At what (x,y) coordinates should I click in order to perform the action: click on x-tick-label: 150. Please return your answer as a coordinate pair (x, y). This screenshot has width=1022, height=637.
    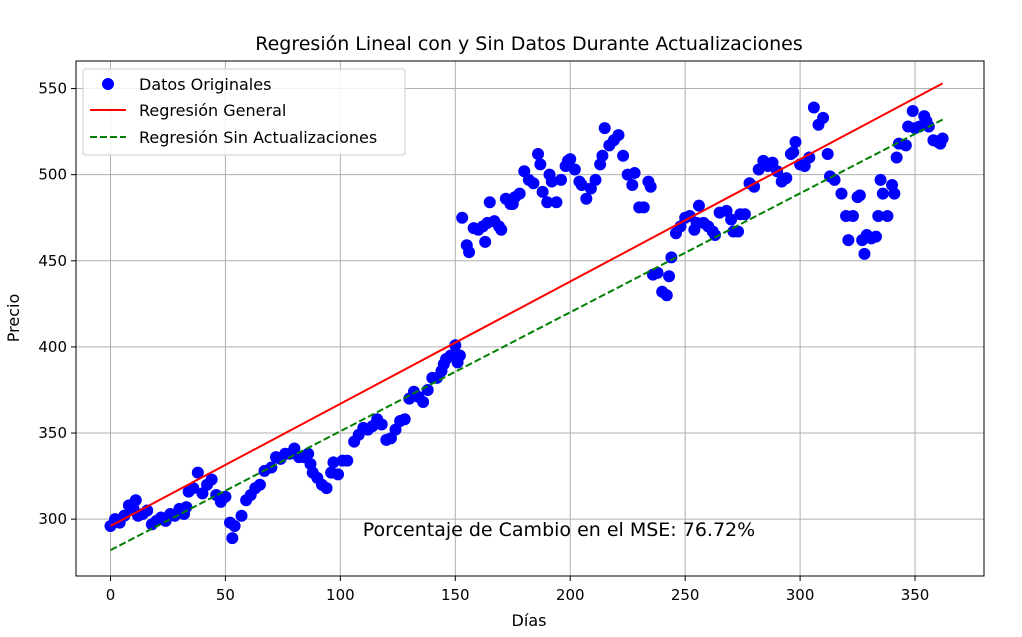
    Looking at the image, I should click on (455, 595).